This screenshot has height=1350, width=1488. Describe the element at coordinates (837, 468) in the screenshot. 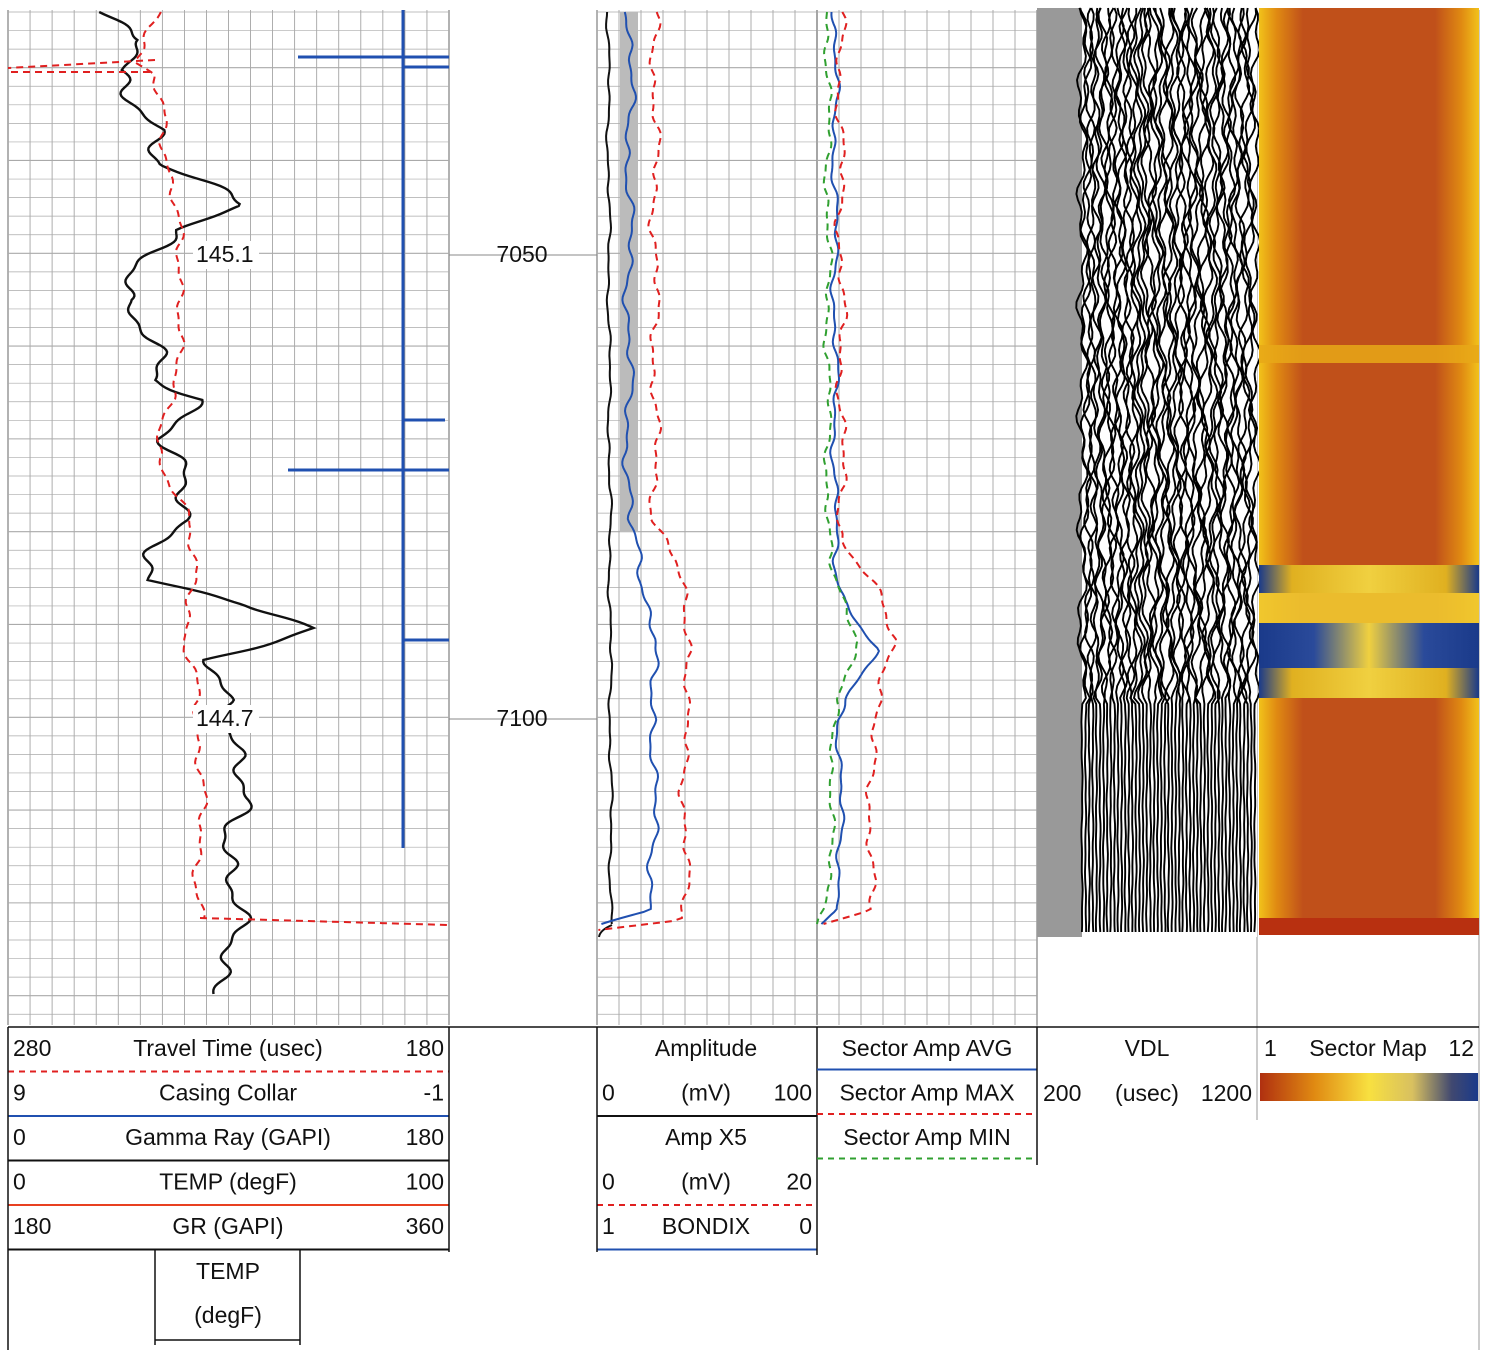

I see `sector-min-curve` at that location.